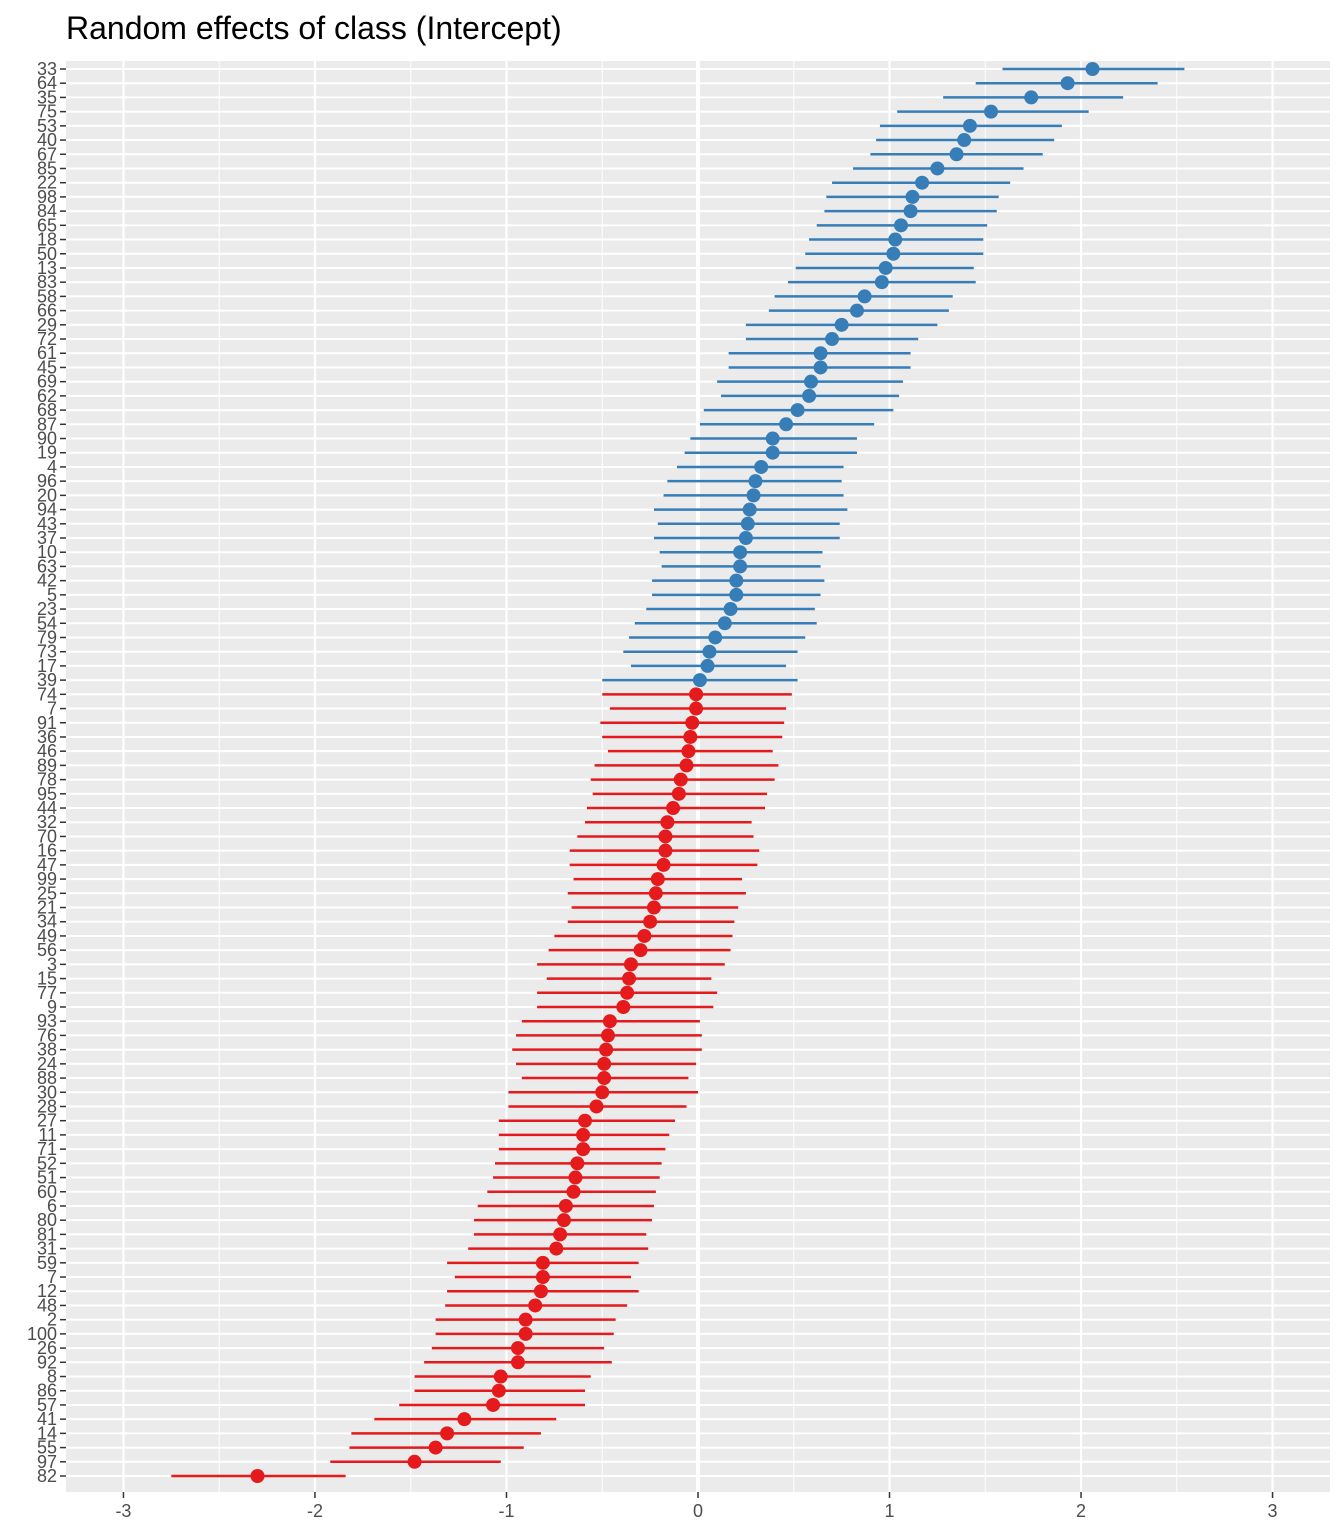  What do you see at coordinates (52, 1206) in the screenshot?
I see `y-tick-label: 6` at bounding box center [52, 1206].